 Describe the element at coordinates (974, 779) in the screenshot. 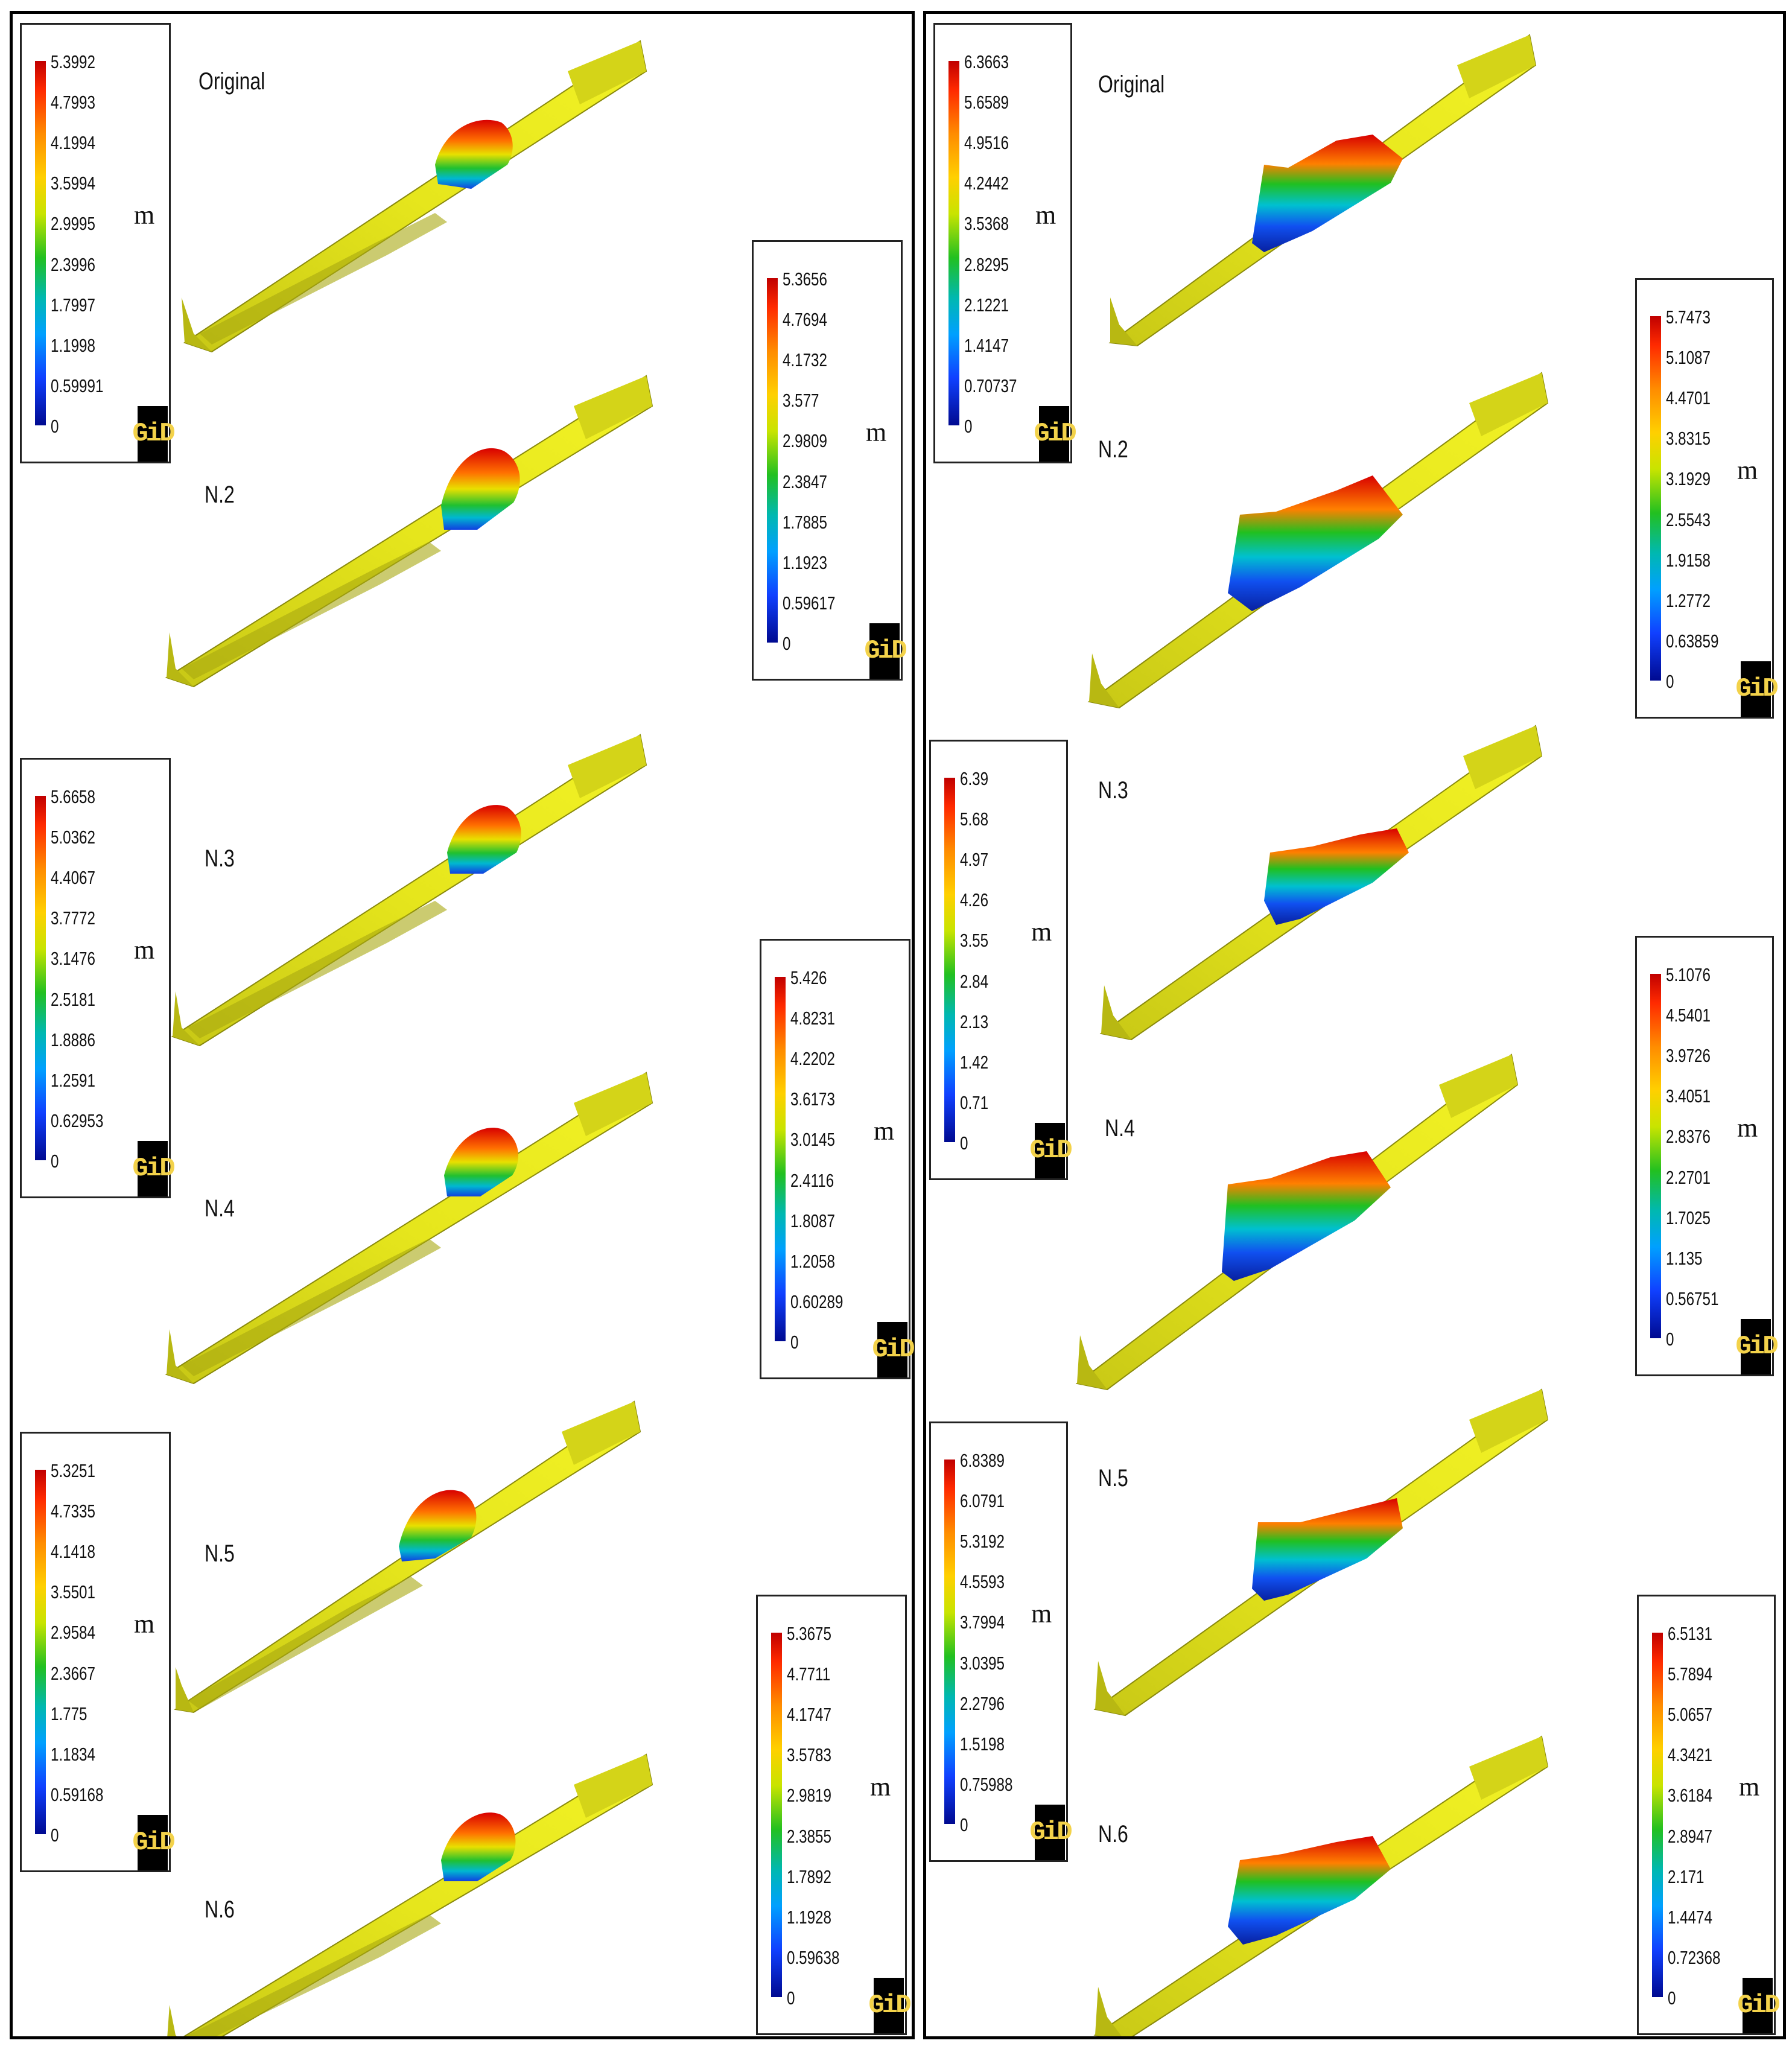

I see `colorbar-tick-label: 6.39` at that location.